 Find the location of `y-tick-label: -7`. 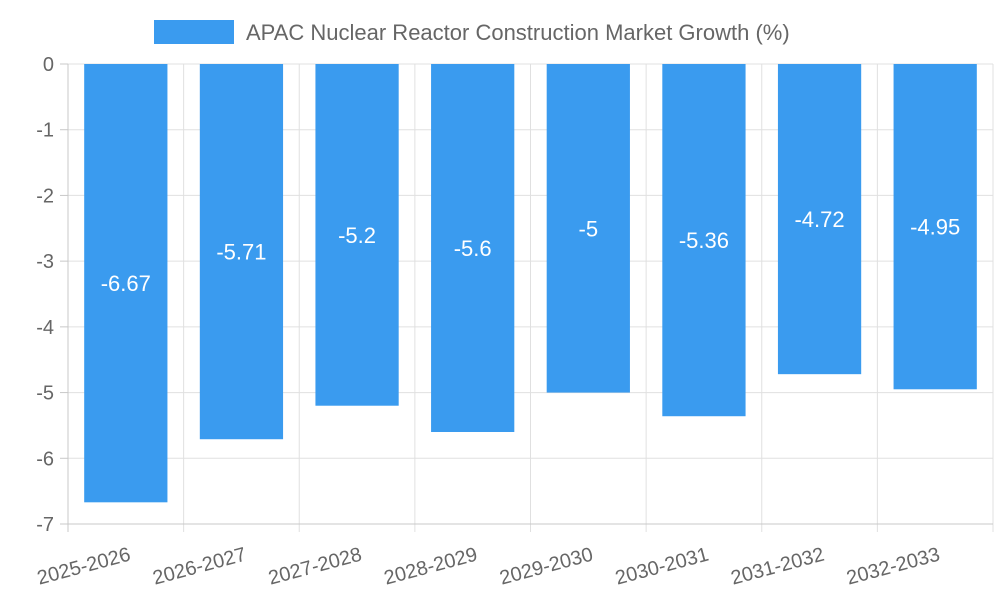

y-tick-label: -7 is located at coordinates (45, 525).